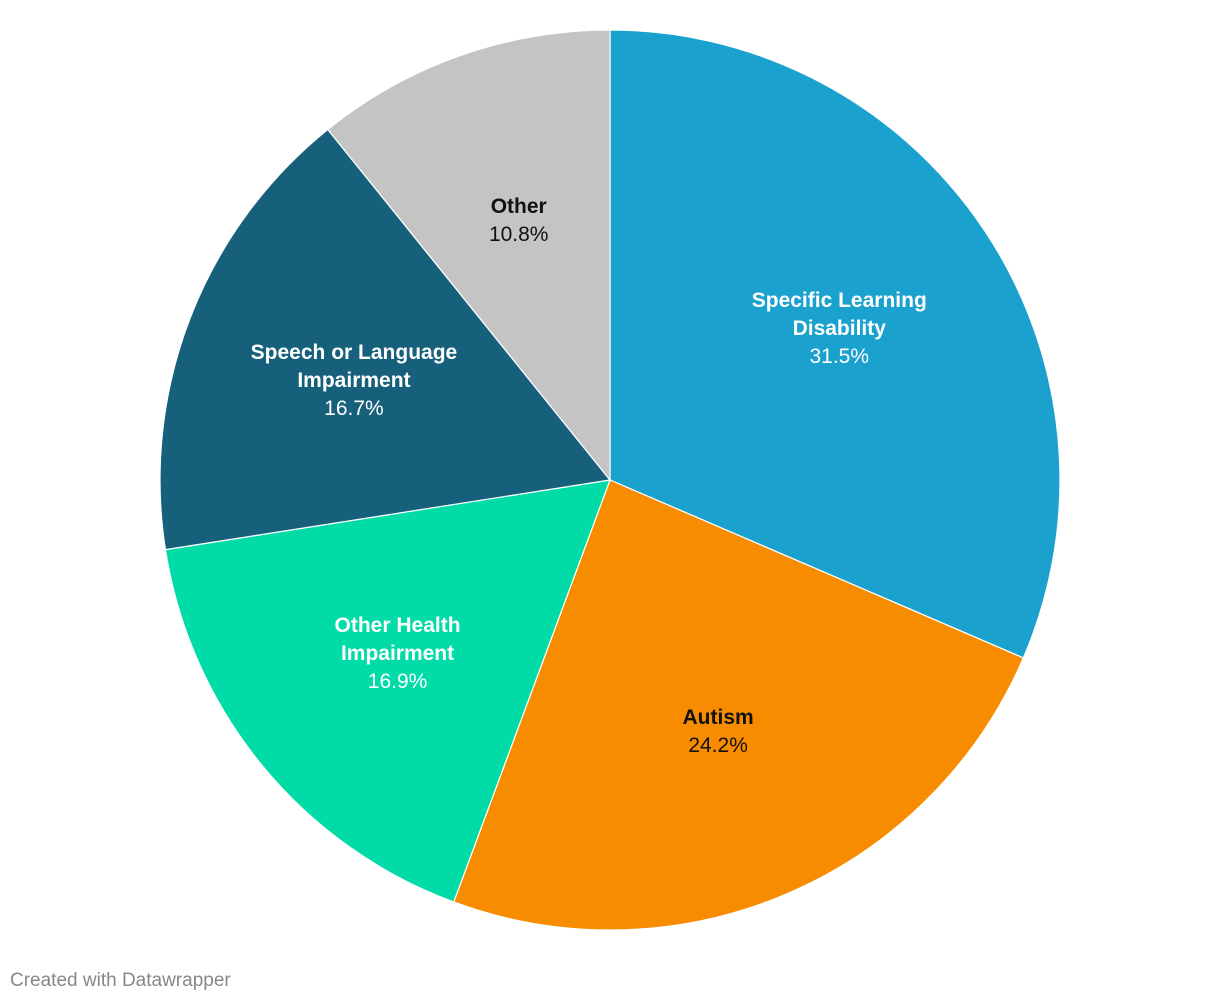 The height and width of the screenshot is (1006, 1220). What do you see at coordinates (354, 409) in the screenshot?
I see `value-label: 16.7%` at bounding box center [354, 409].